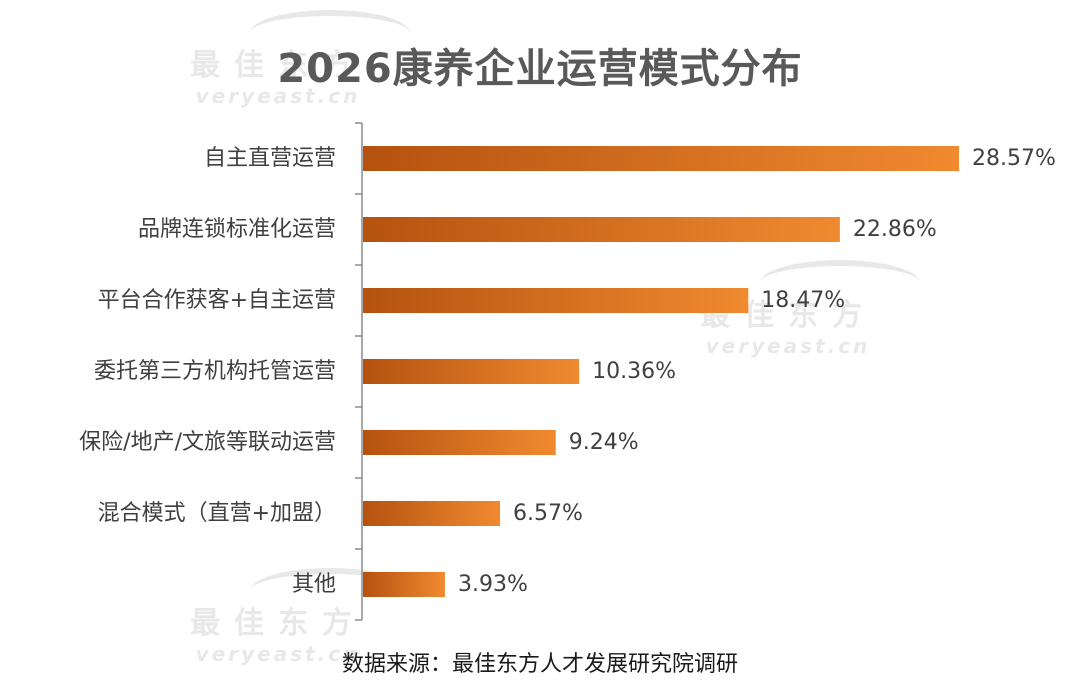 The image size is (1080, 696). Describe the element at coordinates (217, 300) in the screenshot. I see `category-label: 平台合作获客+自主运营` at that location.